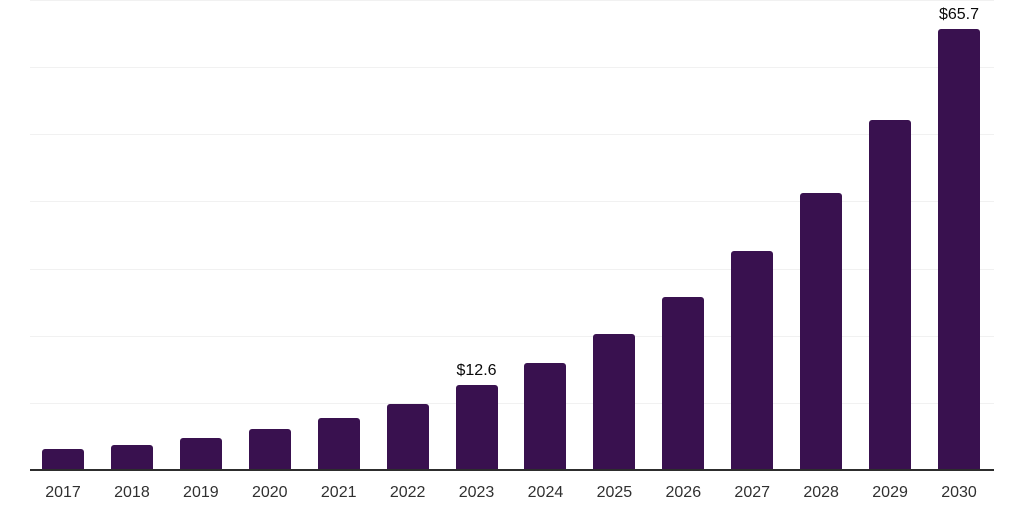 This screenshot has width=1024, height=512. What do you see at coordinates (614, 492) in the screenshot?
I see `x-tick-2025: 2025` at bounding box center [614, 492].